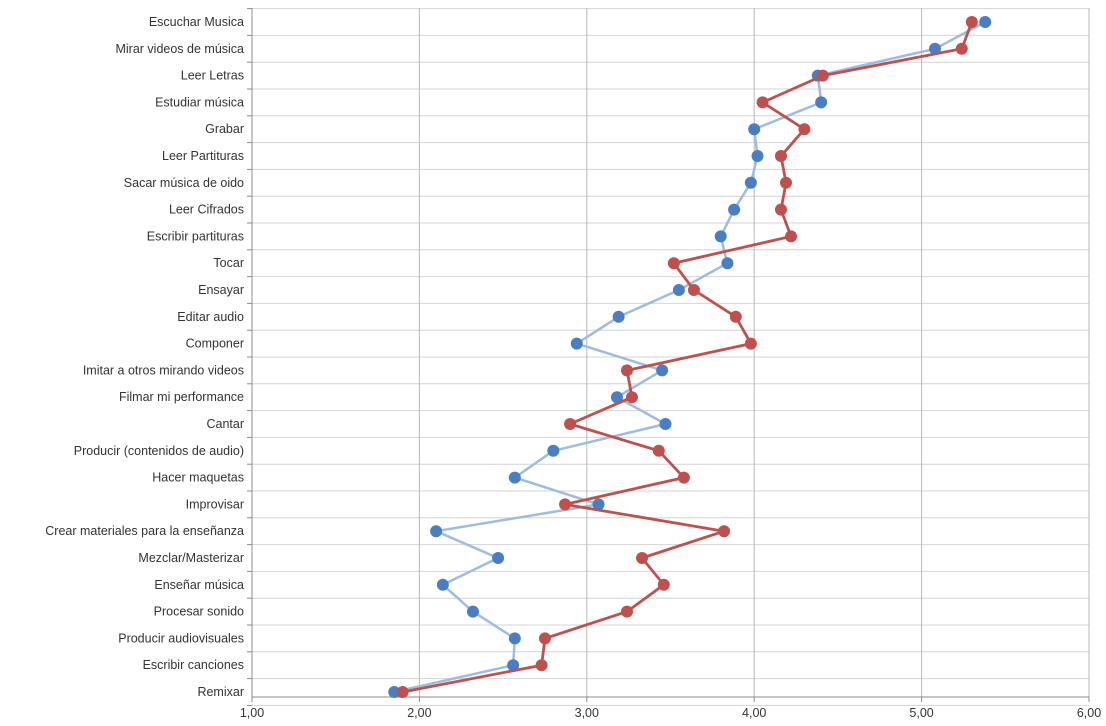  What do you see at coordinates (144, 531) in the screenshot?
I see `category-label: Crear materiales para la enseñanza` at bounding box center [144, 531].